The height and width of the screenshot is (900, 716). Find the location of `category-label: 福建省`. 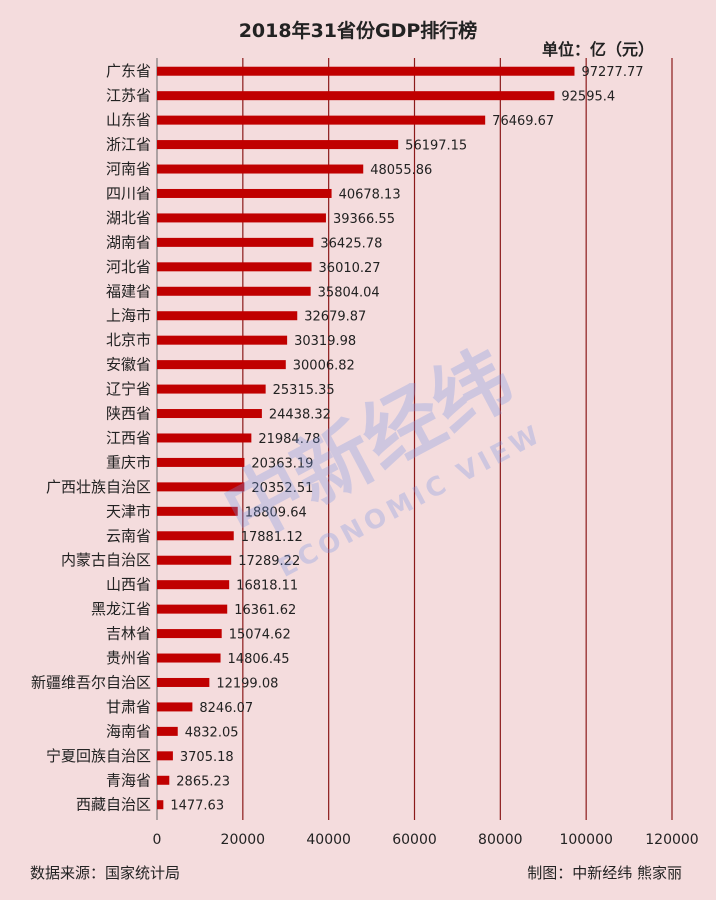

category-label: 福建省 is located at coordinates (128, 291).